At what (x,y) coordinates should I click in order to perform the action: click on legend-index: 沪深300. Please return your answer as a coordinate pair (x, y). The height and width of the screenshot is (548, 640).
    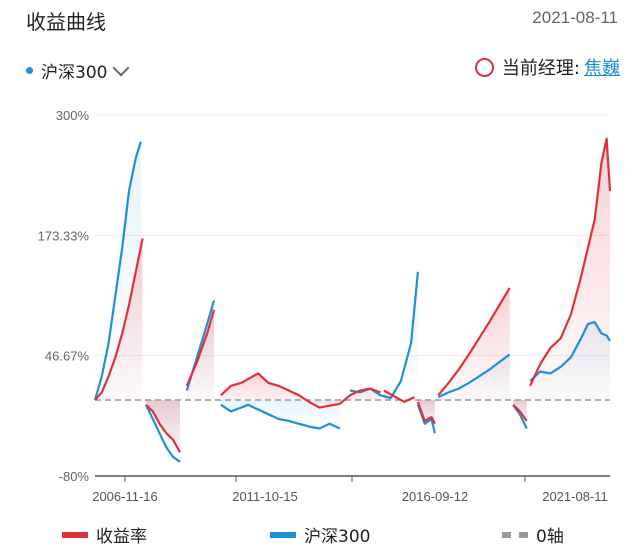
    Looking at the image, I should click on (320, 534).